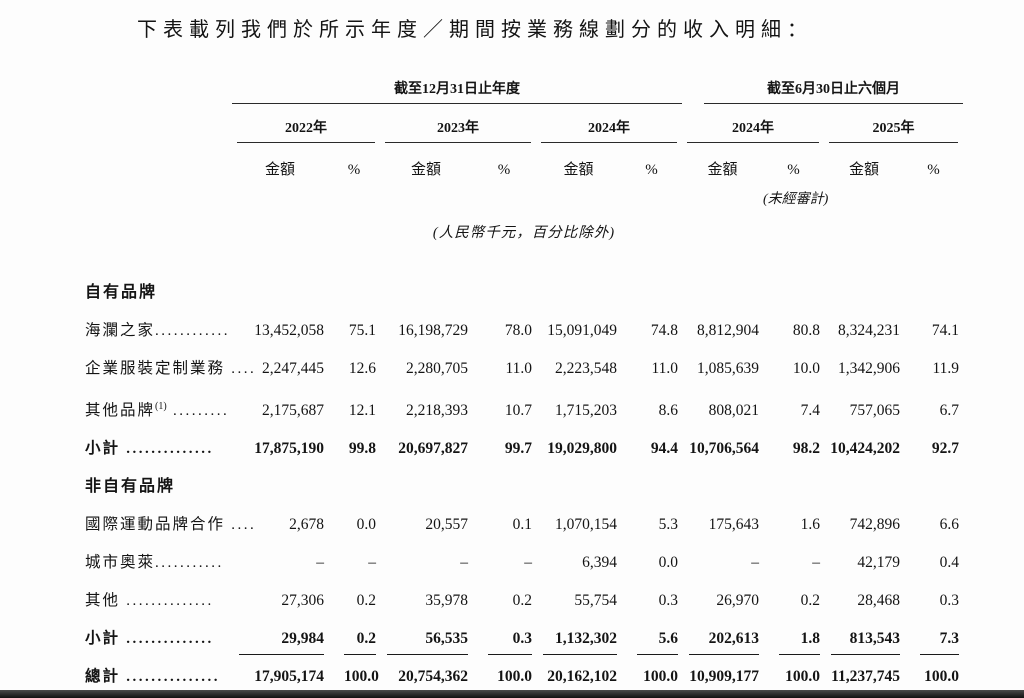 Image resolution: width=1024 pixels, height=698 pixels. I want to click on cell-amount: 808,021, so click(722, 410).